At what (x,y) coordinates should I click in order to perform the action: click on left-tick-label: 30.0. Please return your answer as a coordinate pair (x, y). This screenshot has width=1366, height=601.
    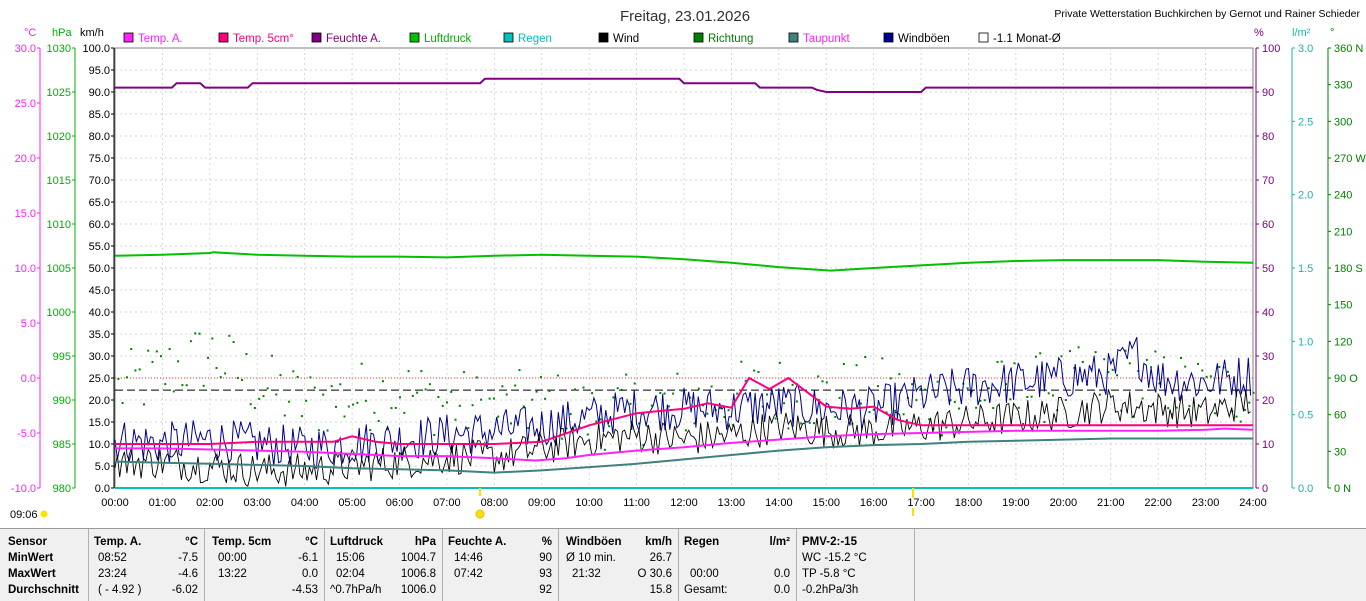
    Looking at the image, I should click on (25, 49).